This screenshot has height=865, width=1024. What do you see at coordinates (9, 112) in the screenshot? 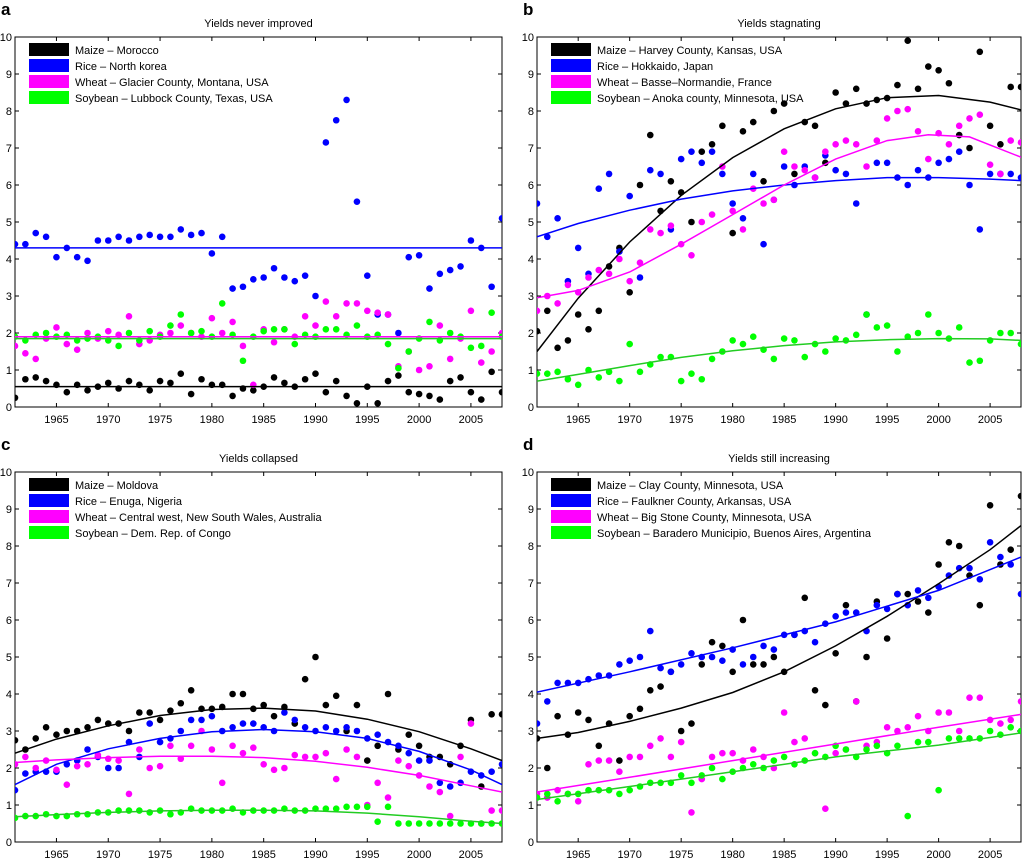
I see `y-tick-label: 8` at bounding box center [9, 112].